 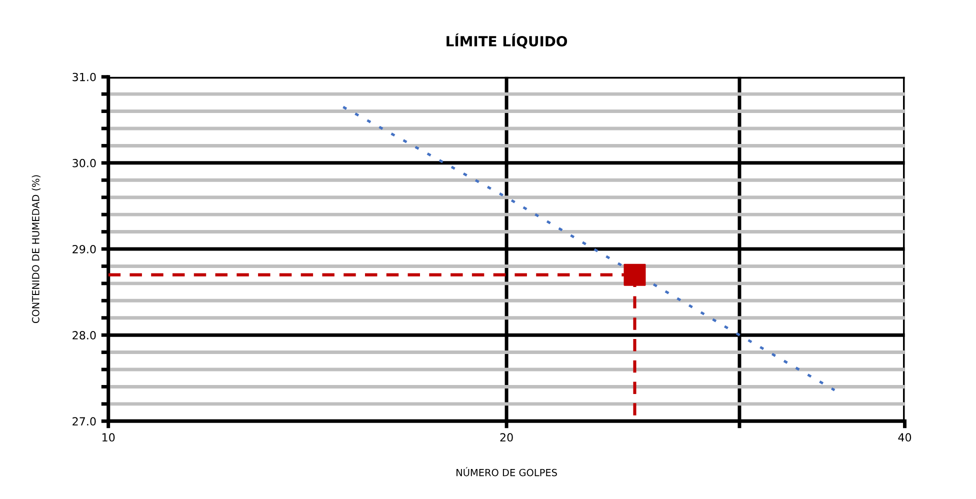 What do you see at coordinates (108, 437) in the screenshot?
I see `x-tick-label: 10` at bounding box center [108, 437].